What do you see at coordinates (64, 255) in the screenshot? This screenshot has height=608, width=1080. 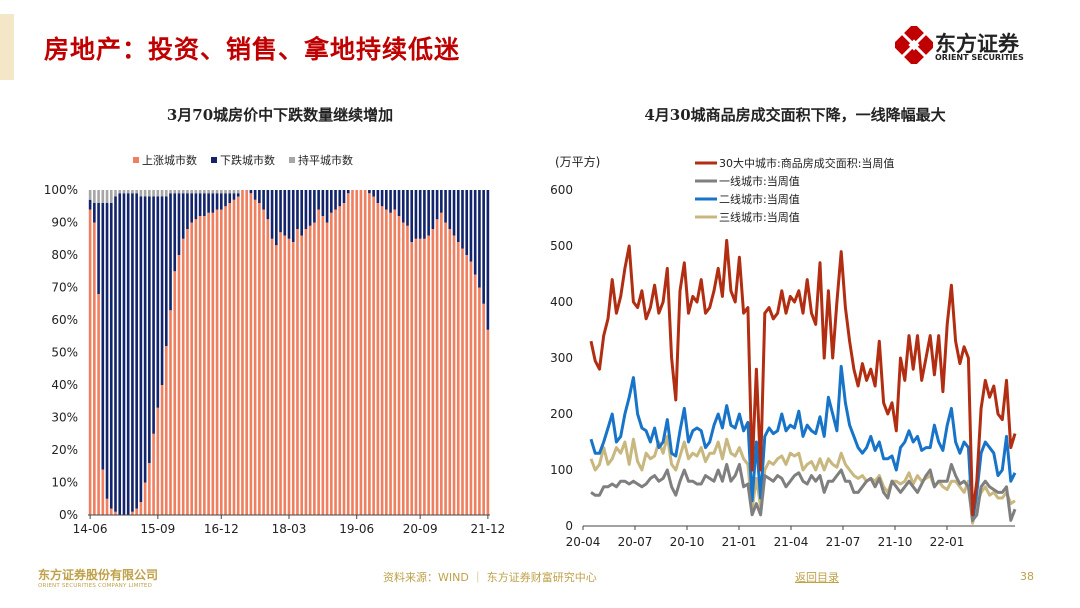 I see `y-tick-label: 80%` at bounding box center [64, 255].